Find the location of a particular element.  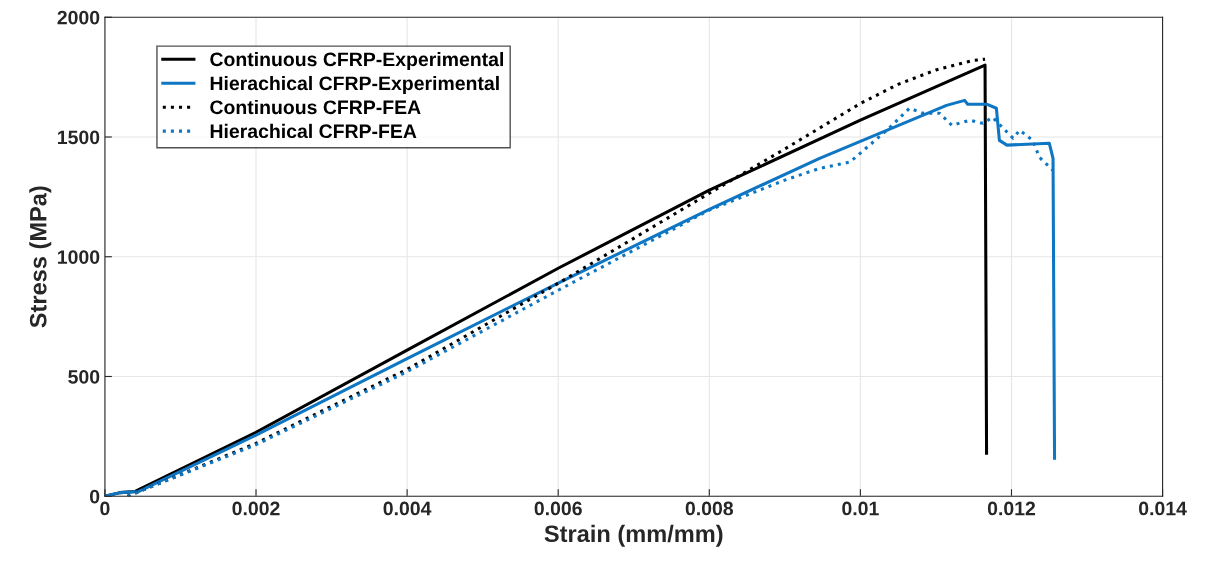

x-tick-label: 0.004 is located at coordinates (407, 508).